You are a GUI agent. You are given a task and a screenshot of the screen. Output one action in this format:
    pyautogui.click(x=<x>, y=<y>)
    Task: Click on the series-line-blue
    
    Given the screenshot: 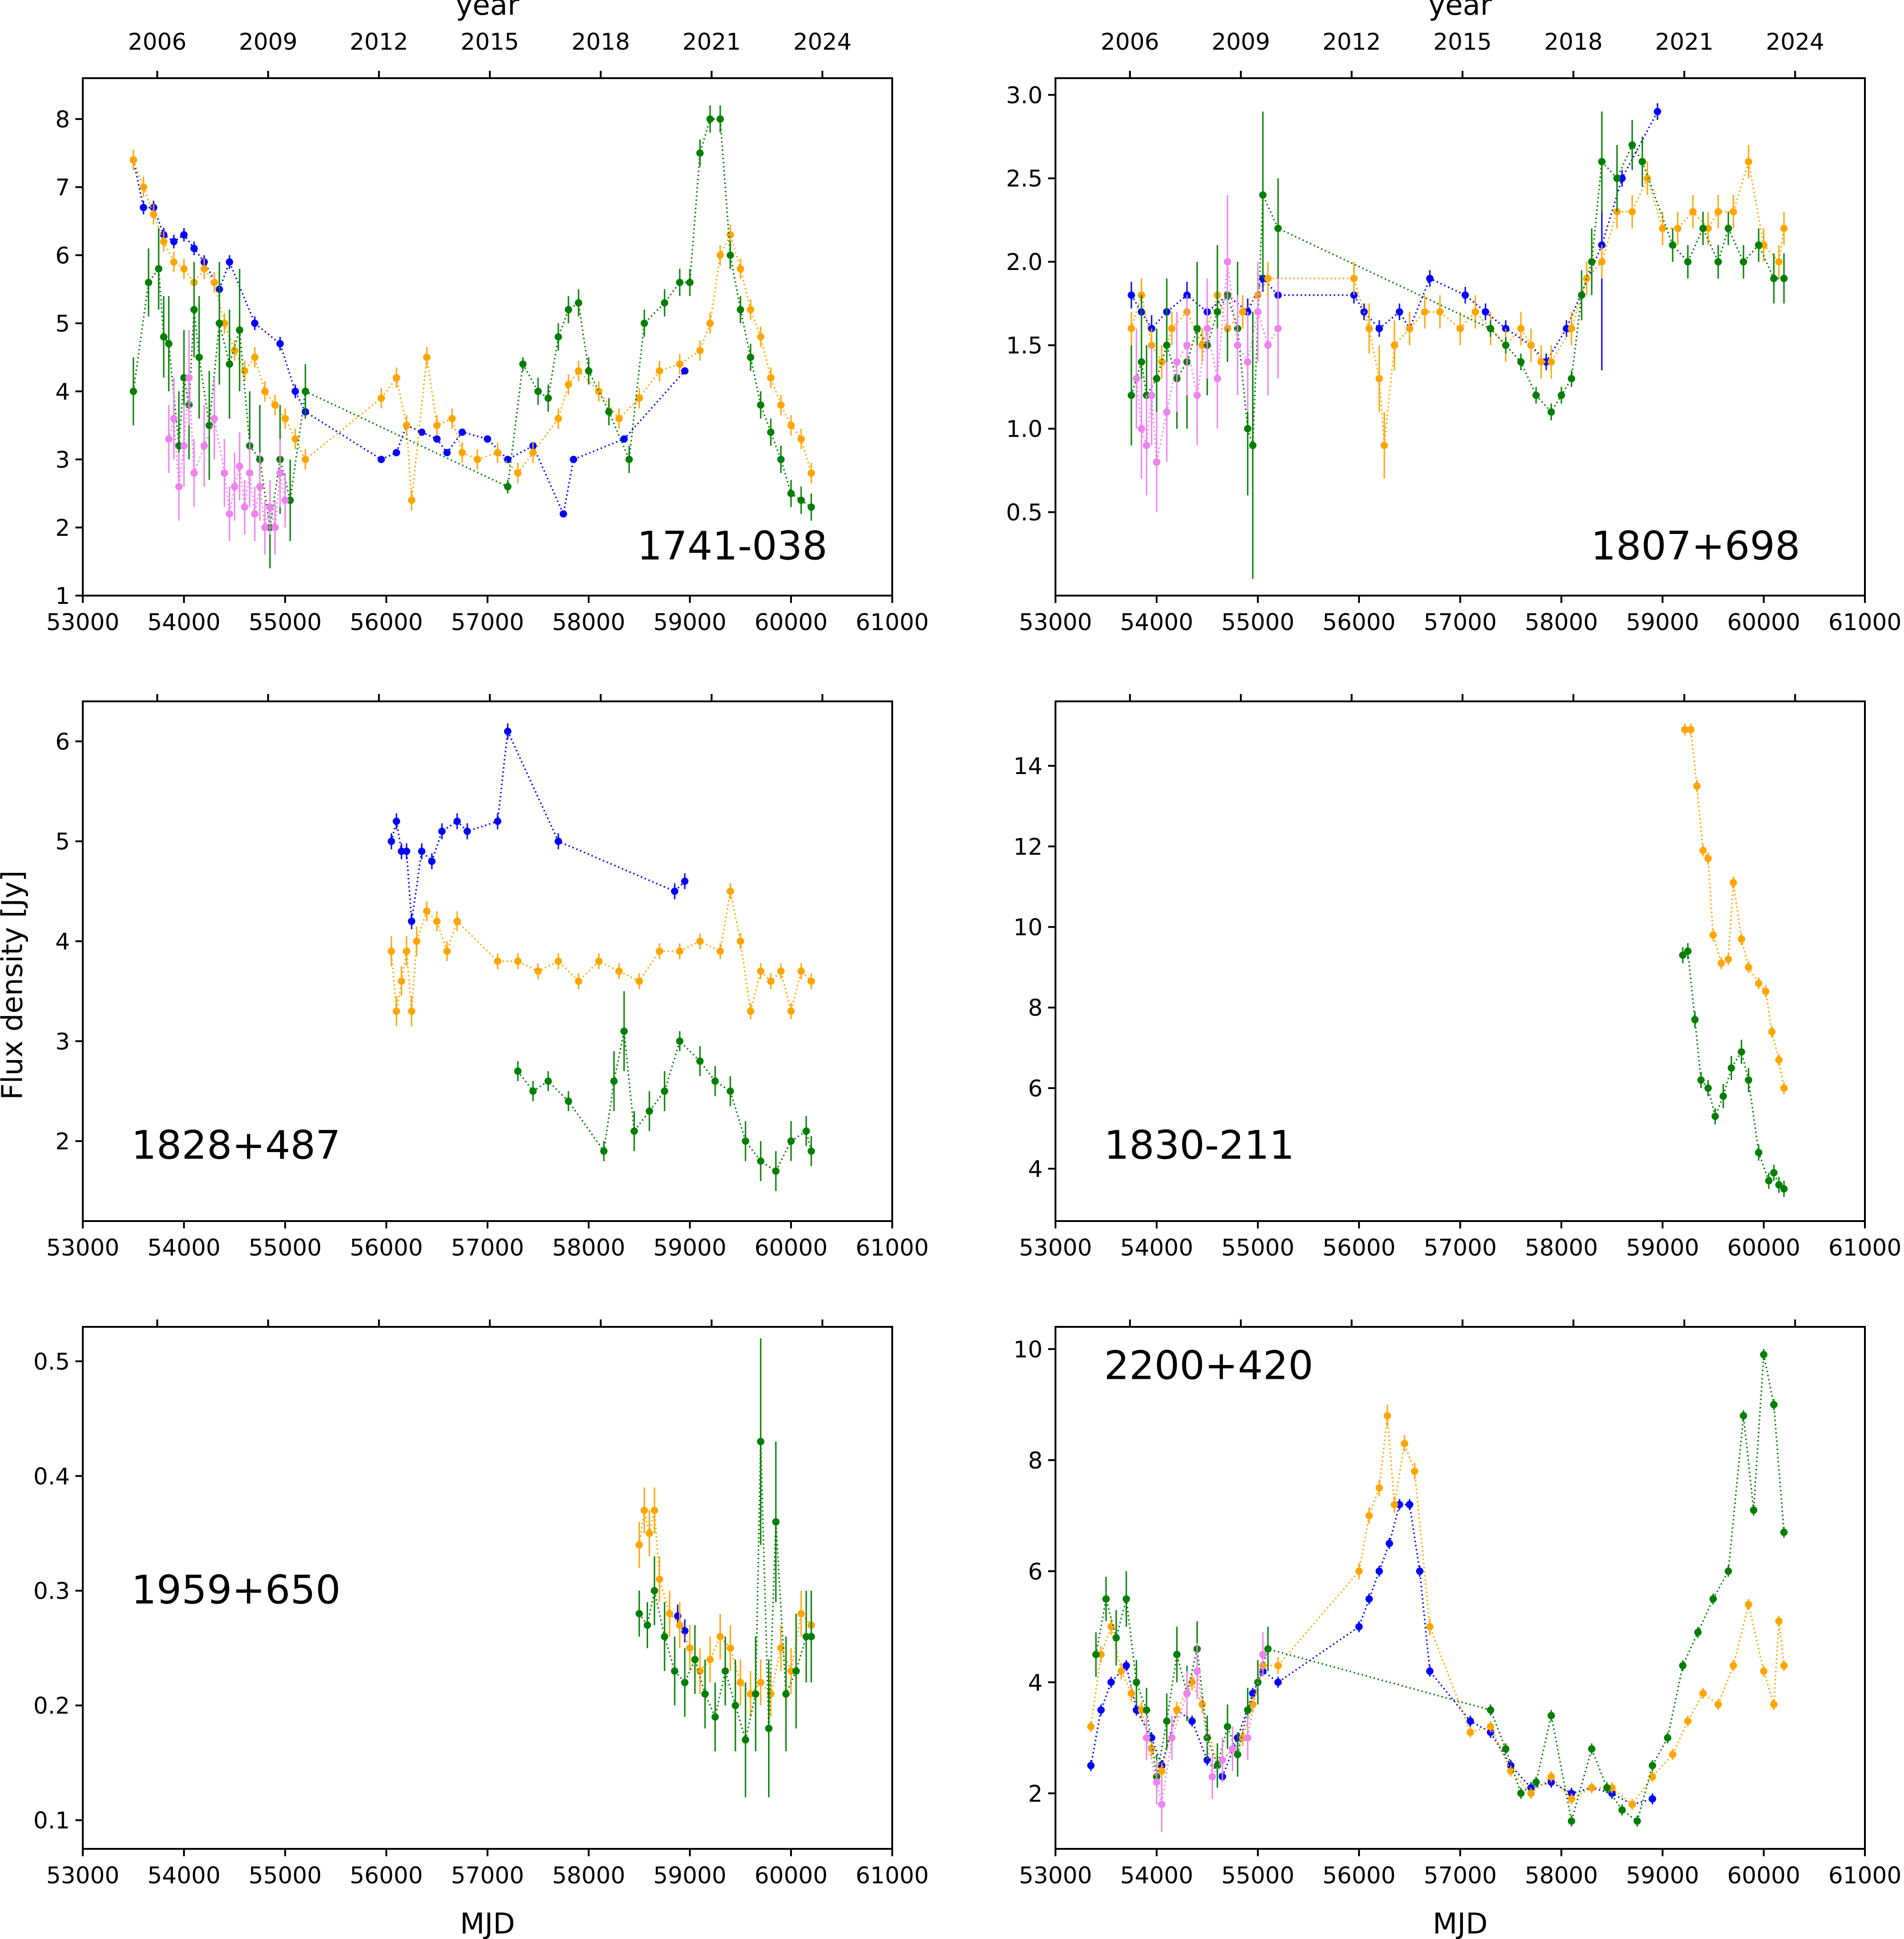 What is the action you would take?
    pyautogui.click(x=538, y=825)
    